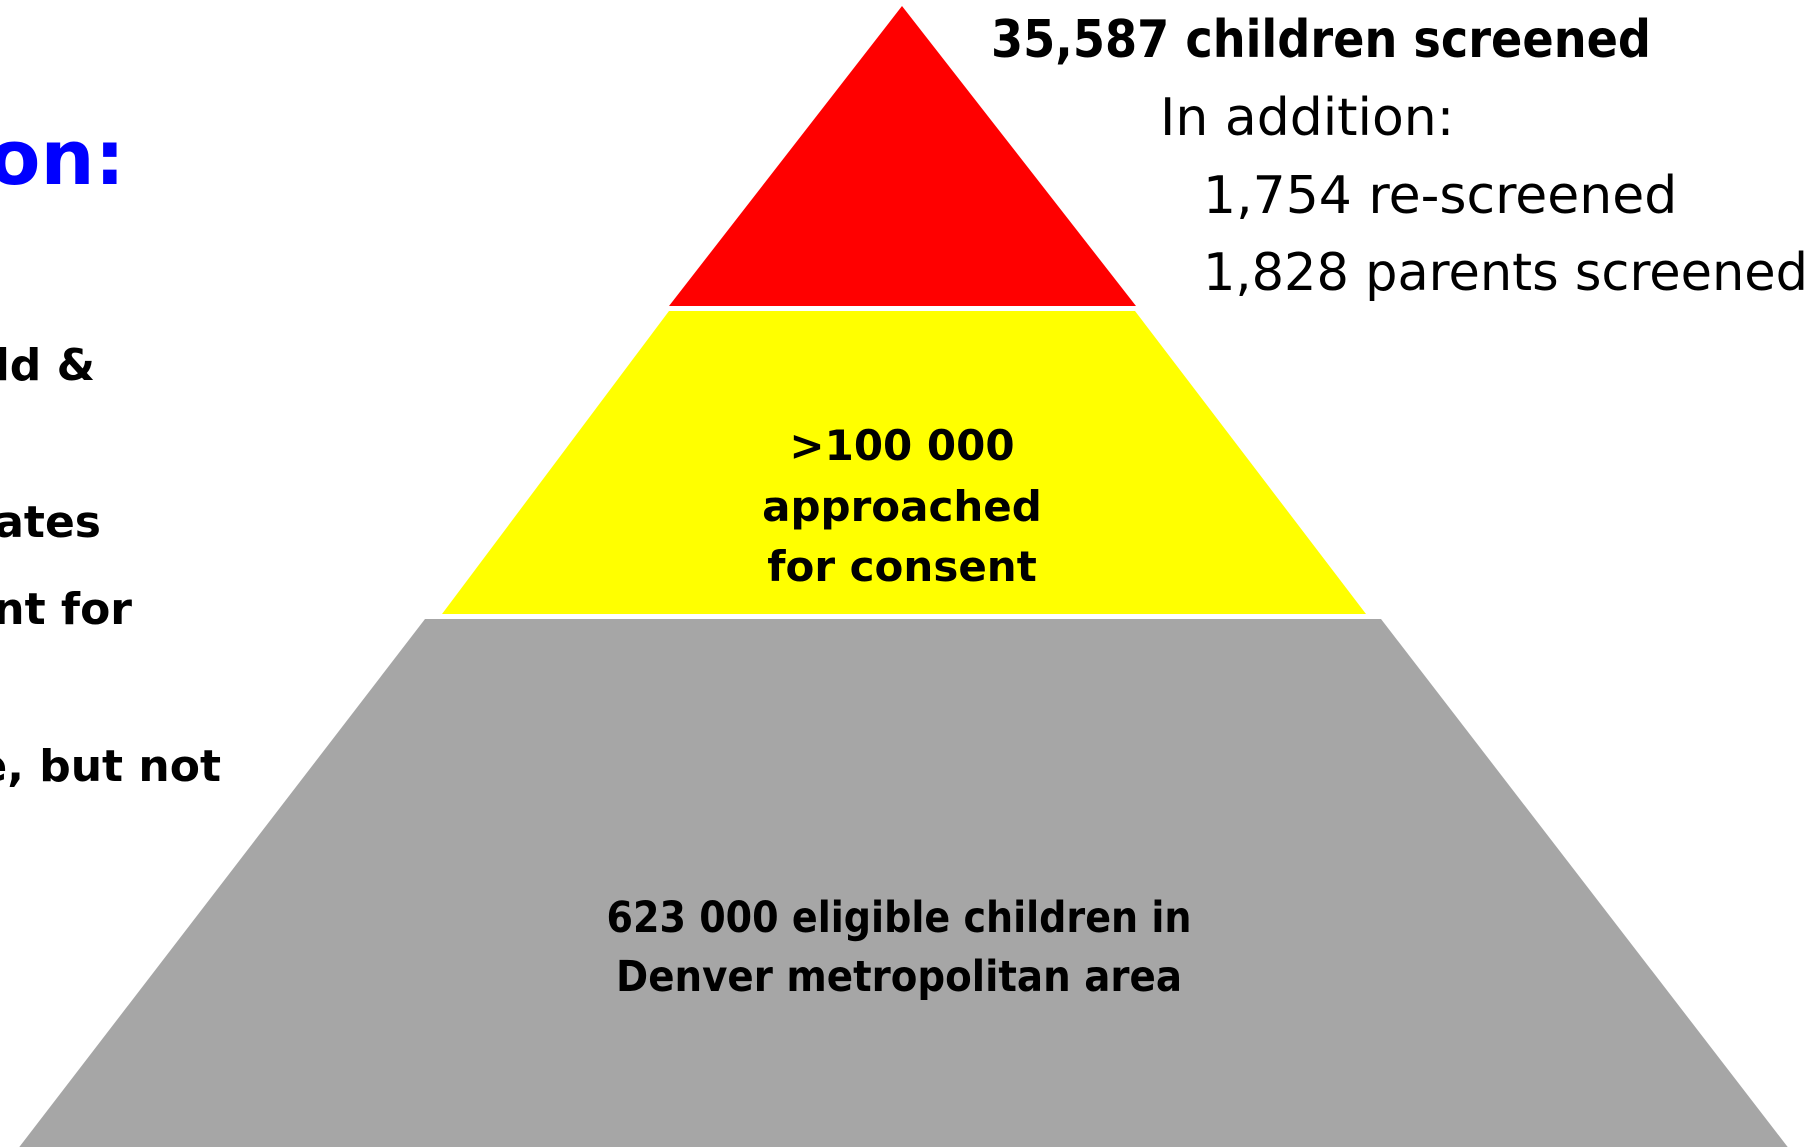  I want to click on pyramid-top, so click(902, 156).